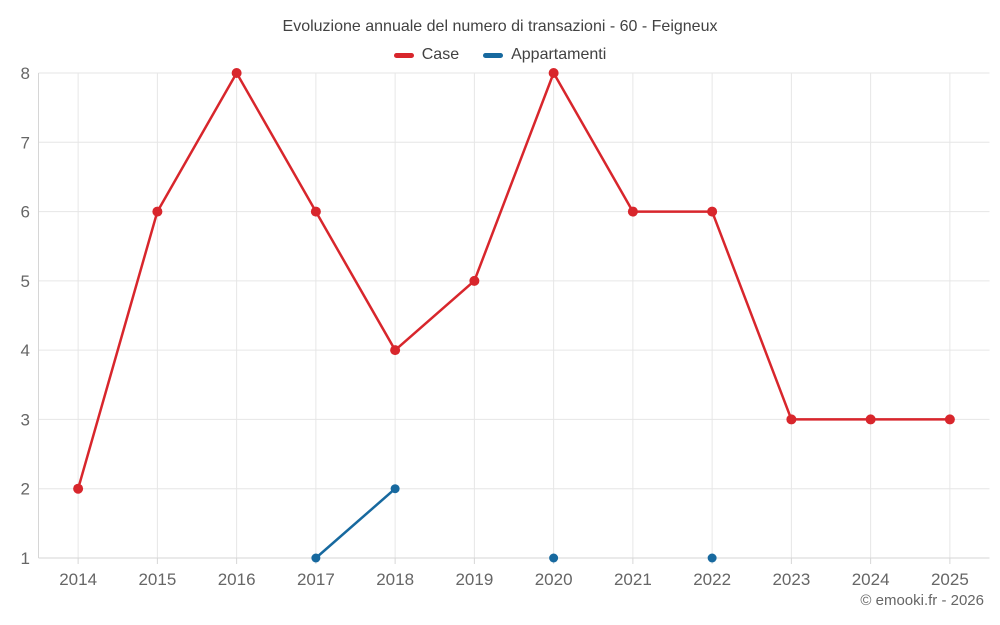 The height and width of the screenshot is (625, 1000). Describe the element at coordinates (440, 54) in the screenshot. I see `legend-label-case: Case` at that location.